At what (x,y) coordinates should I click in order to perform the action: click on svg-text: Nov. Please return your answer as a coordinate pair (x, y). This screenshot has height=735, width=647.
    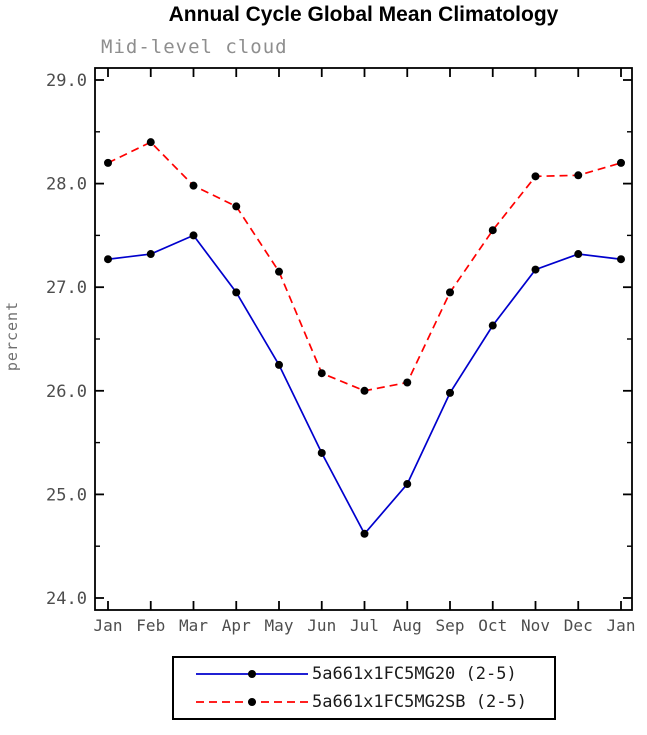
    Looking at the image, I should click on (535, 625).